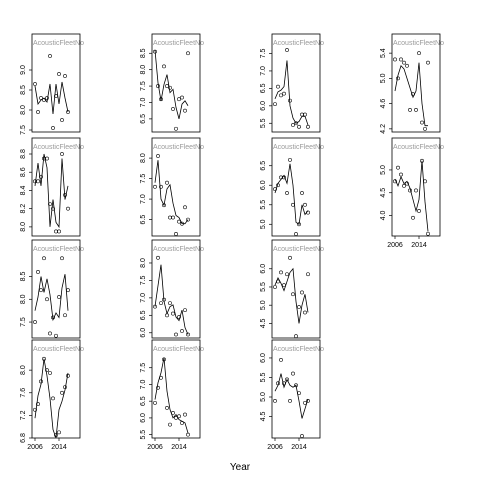 Image resolution: width=480 pixels, height=480 pixels. I want to click on panel-2: AcousticFleetNo 5.5 6.0 6.5 7.0 7.5, so click(292, 83).